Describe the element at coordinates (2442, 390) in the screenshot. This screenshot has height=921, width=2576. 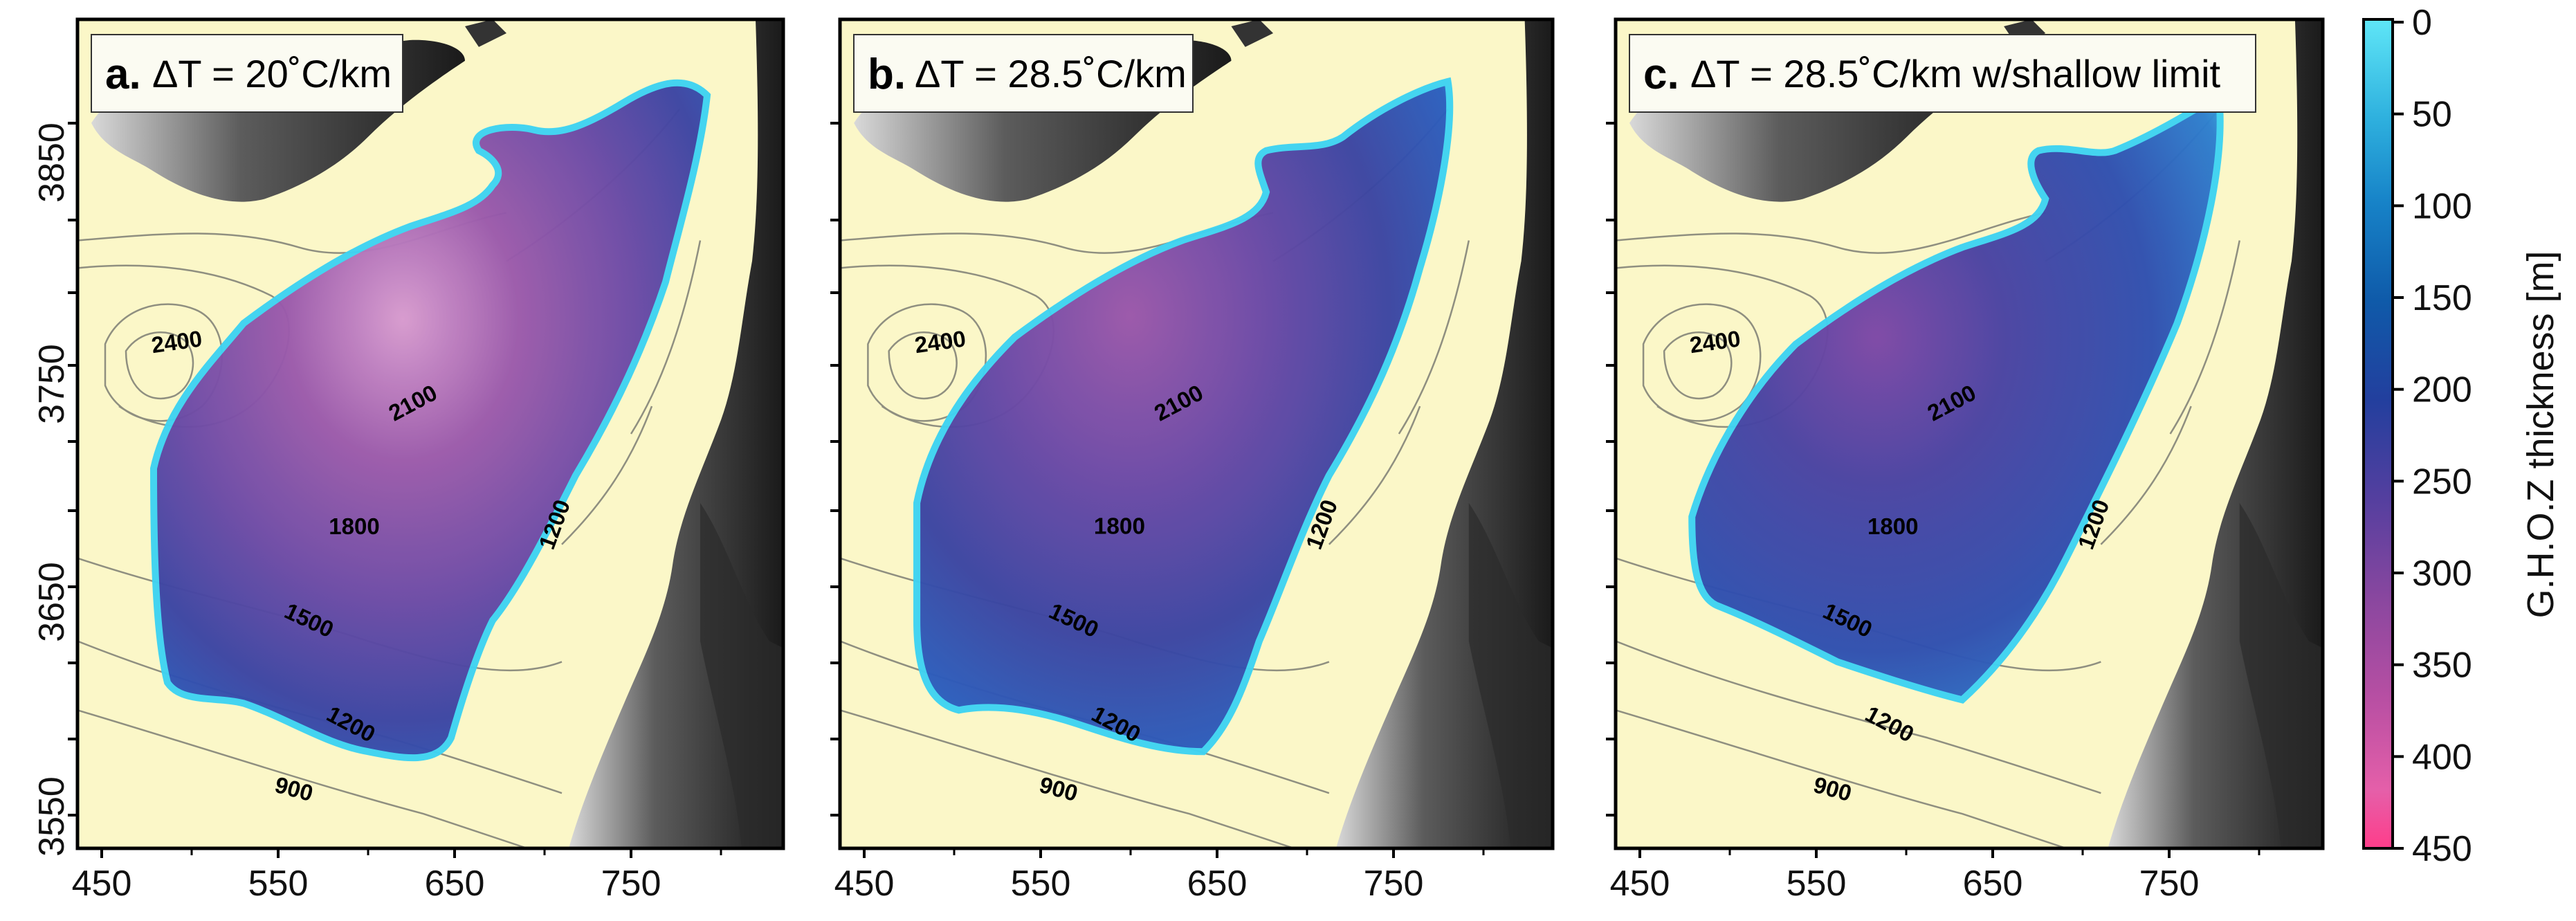
I see `colorbar-tick-label: 200` at that location.